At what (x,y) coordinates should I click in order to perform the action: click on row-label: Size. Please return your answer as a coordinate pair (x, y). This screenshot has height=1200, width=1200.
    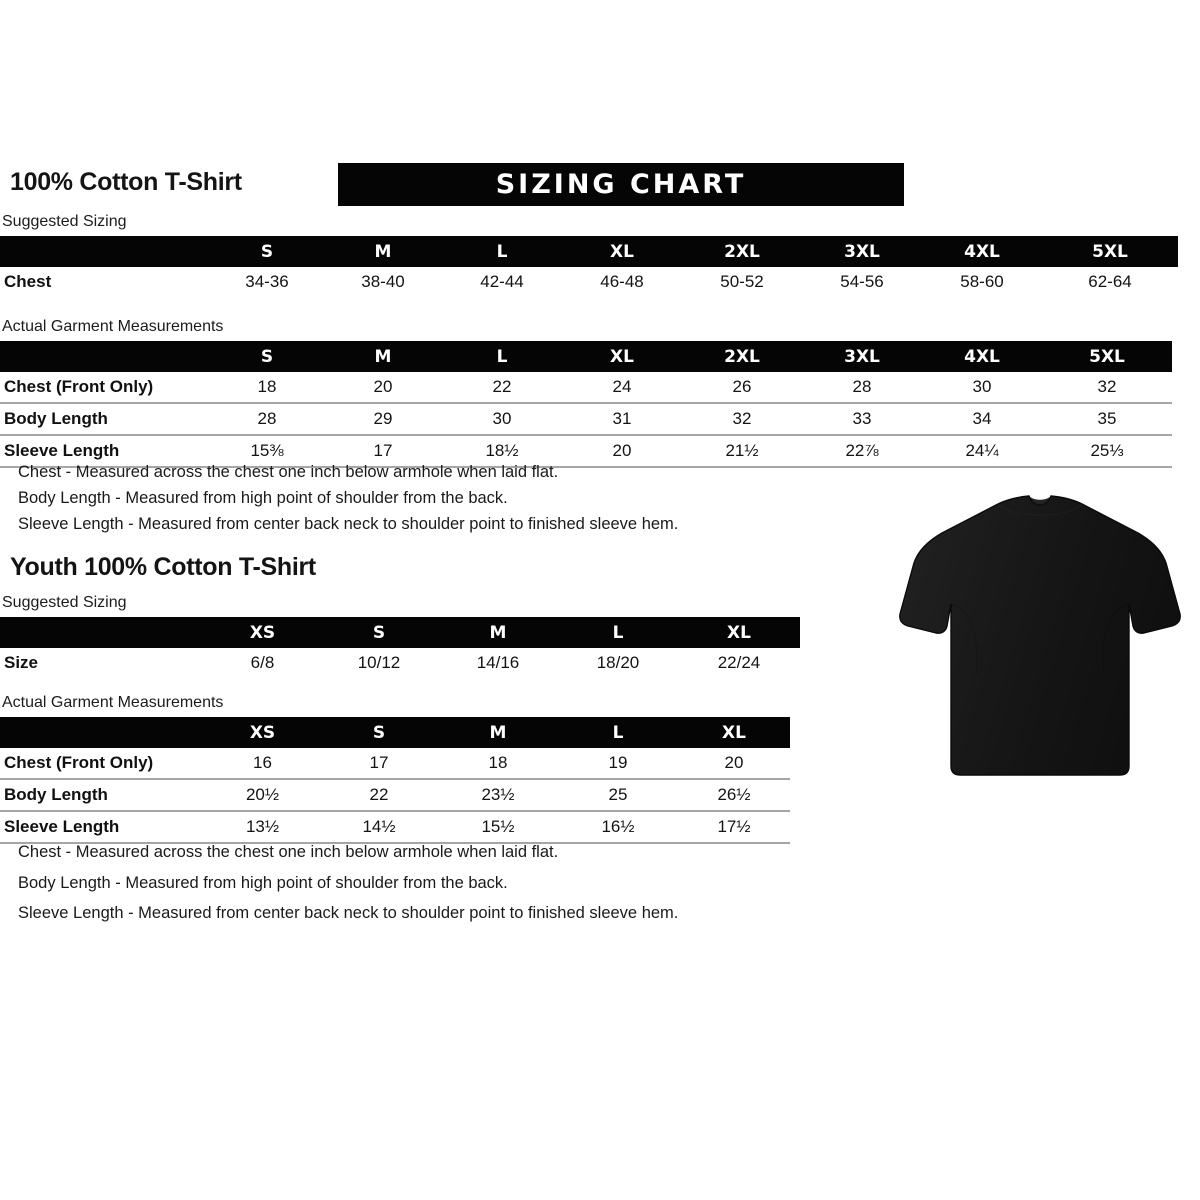
    Looking at the image, I should click on (21, 662).